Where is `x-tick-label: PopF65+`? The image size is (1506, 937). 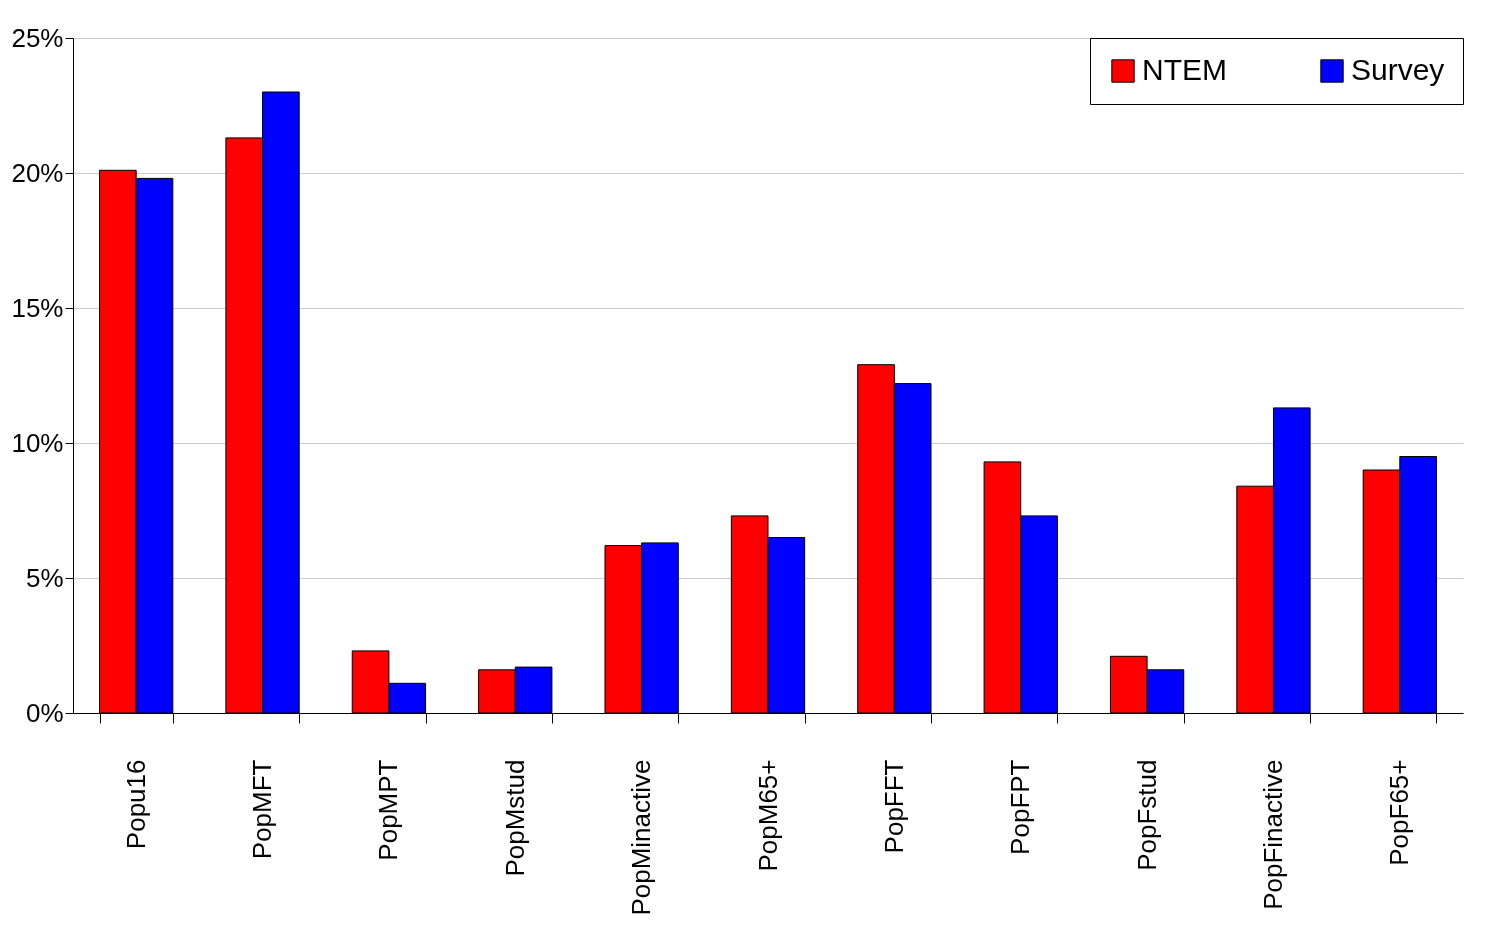
x-tick-label: PopF65+ is located at coordinates (1399, 812).